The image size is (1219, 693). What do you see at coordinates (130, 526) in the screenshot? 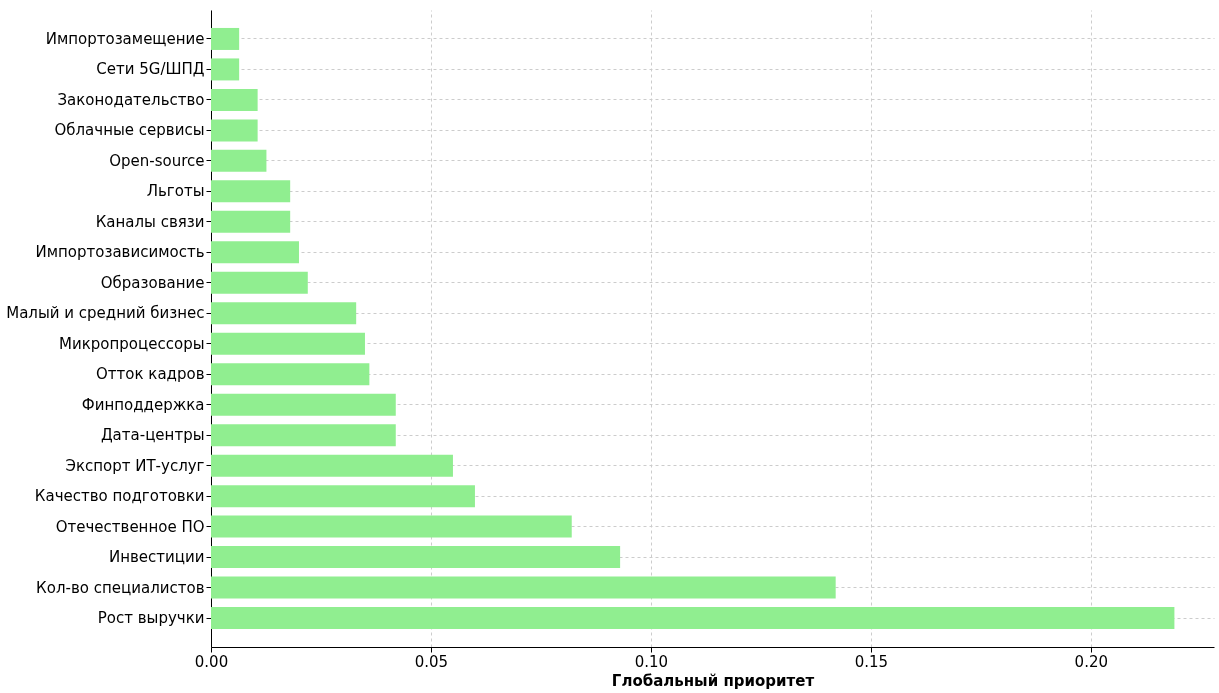
I see `y-tick-label: Отечественное ПО` at bounding box center [130, 526].